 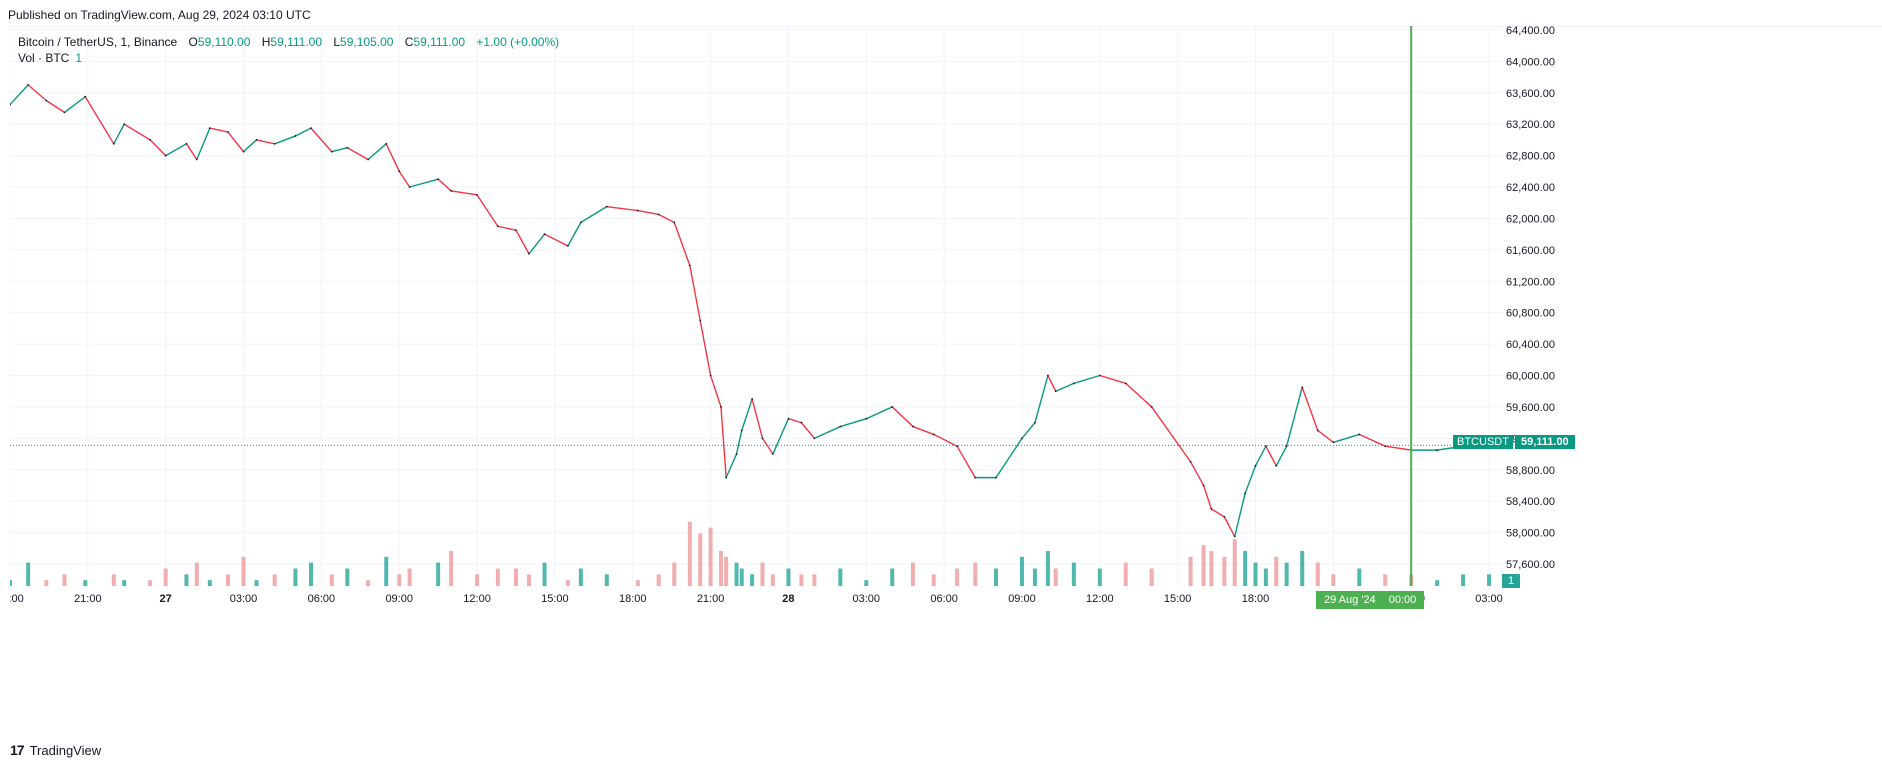 What do you see at coordinates (44, 58) in the screenshot?
I see `legend-volume-label: Vol · BTC` at bounding box center [44, 58].